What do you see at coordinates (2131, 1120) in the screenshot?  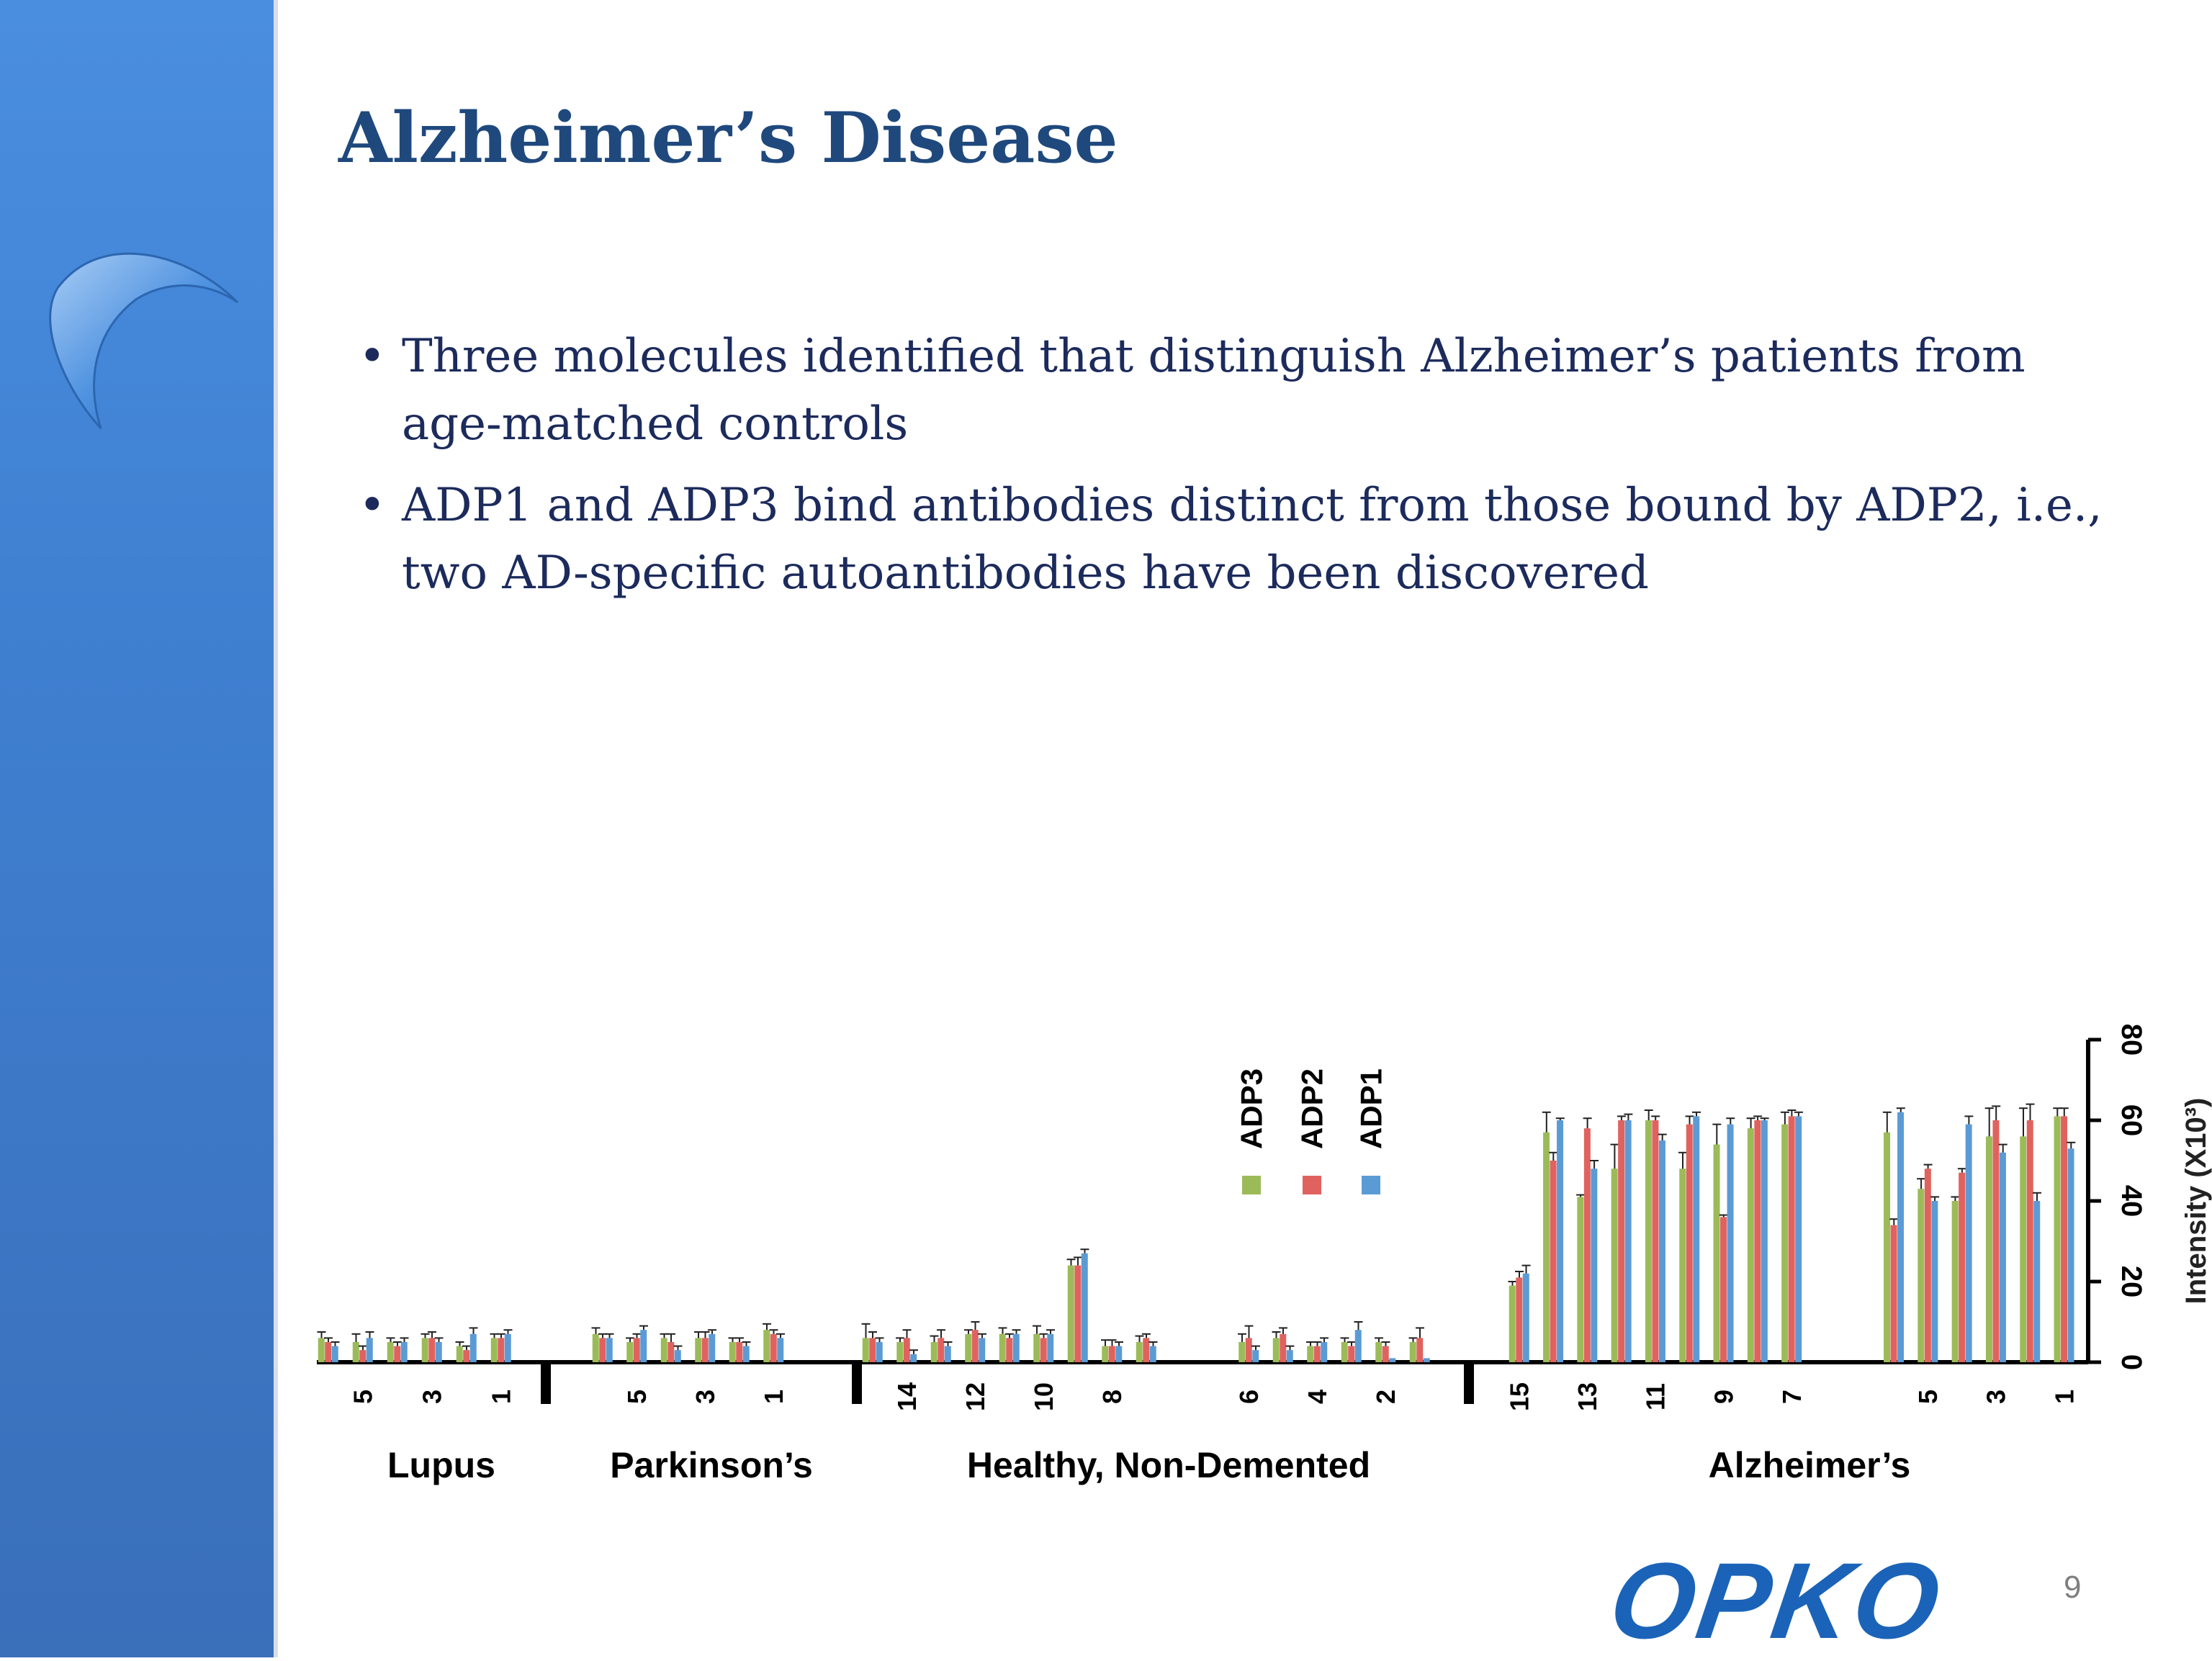 I see `y-tick-label: 60` at bounding box center [2131, 1120].